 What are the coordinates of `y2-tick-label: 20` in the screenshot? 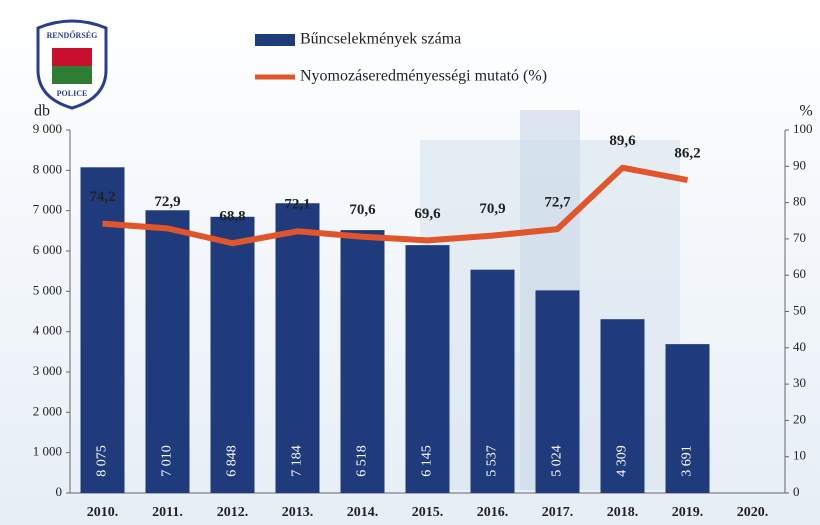 It's located at (799, 418).